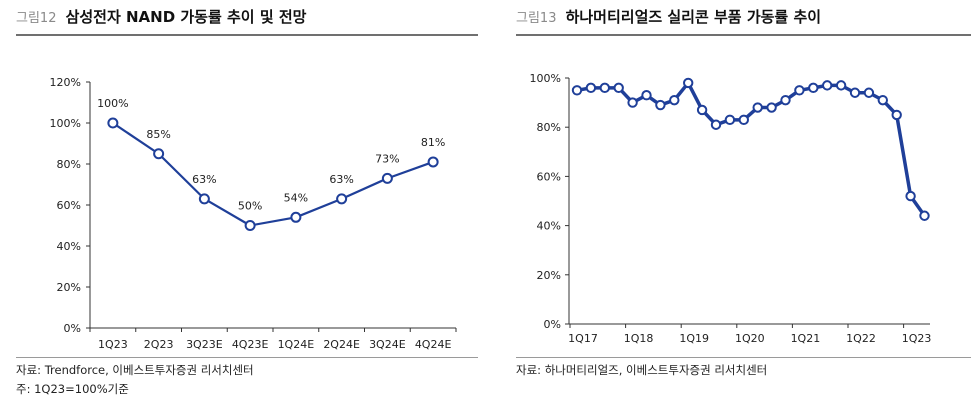 The width and height of the screenshot is (971, 406). What do you see at coordinates (159, 344) in the screenshot?
I see `x-tick-label: 2Q23` at bounding box center [159, 344].